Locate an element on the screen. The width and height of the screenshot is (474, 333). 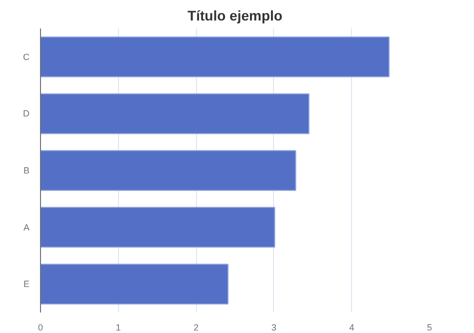
y-tick-label: A is located at coordinates (26, 227).